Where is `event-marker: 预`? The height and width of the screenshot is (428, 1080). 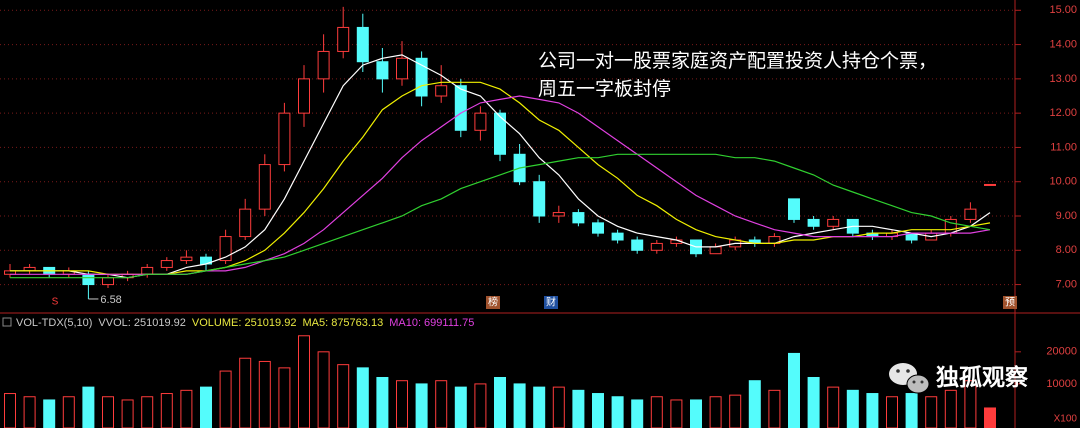
event-marker: 预 is located at coordinates (1010, 303).